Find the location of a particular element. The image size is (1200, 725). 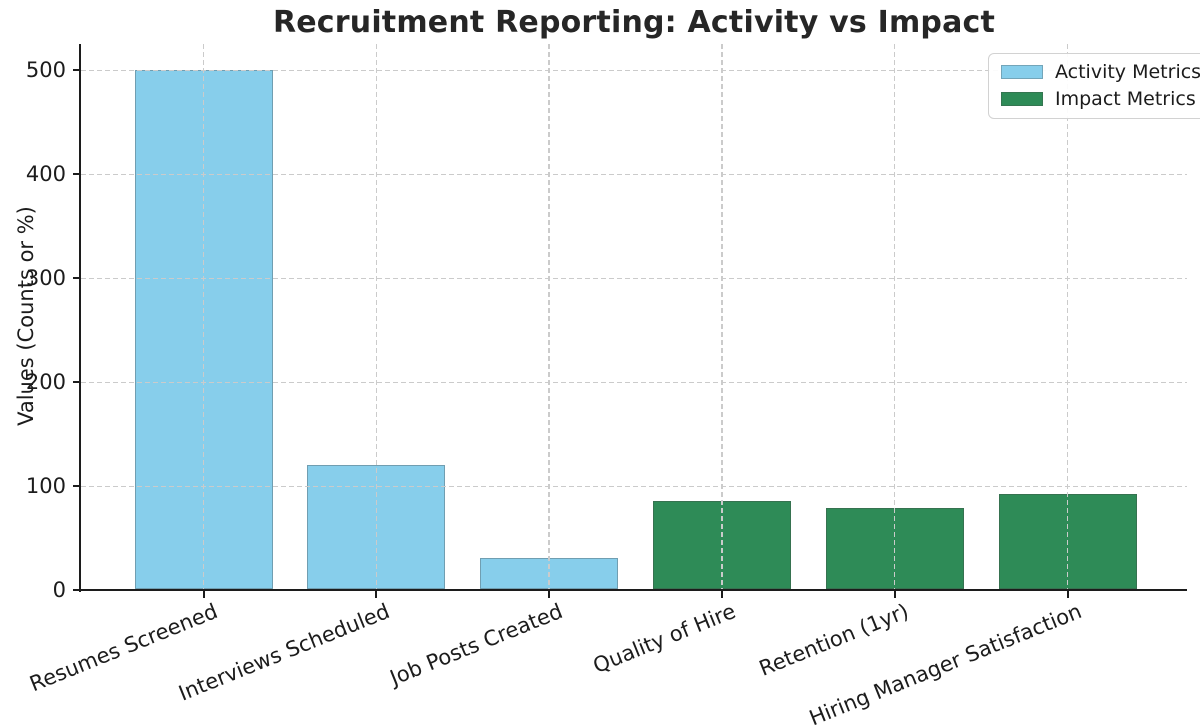

gridline-v-interviews-scheduled is located at coordinates (376, 316).